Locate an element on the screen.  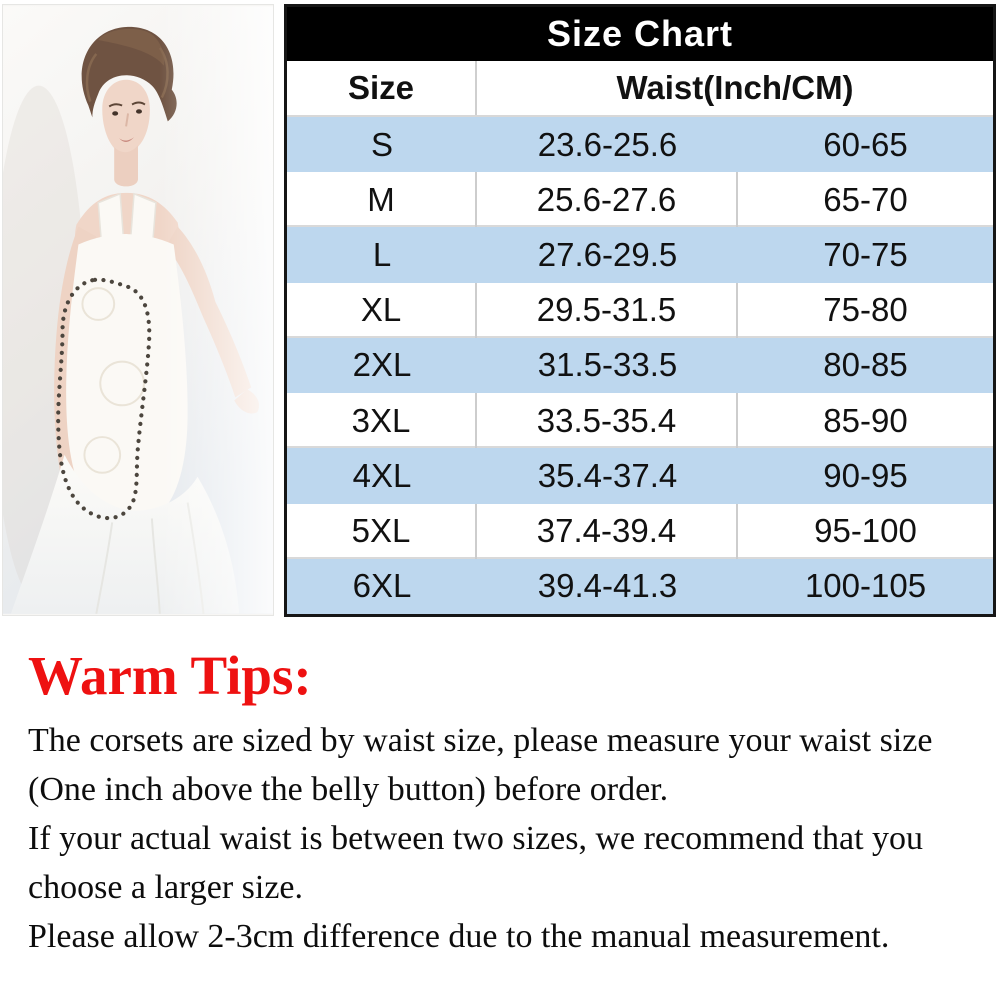
warm-tips-heading: Warm Tips: is located at coordinates (170, 675).